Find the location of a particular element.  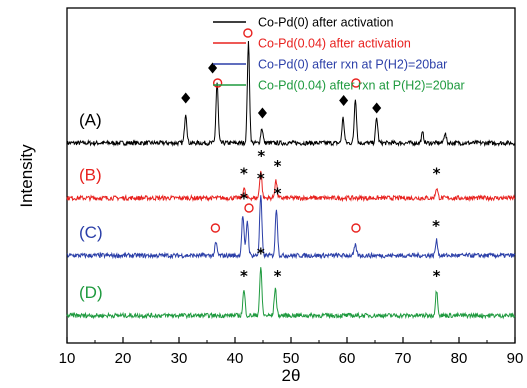

x-axis-label: 2θ is located at coordinates (291, 375).